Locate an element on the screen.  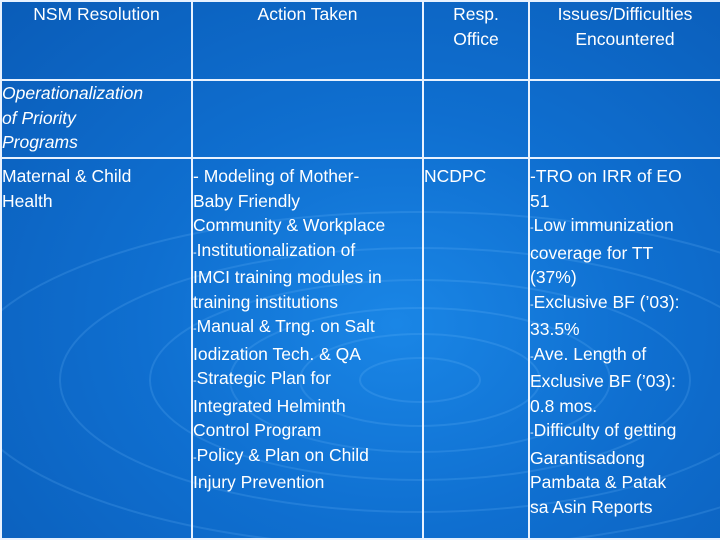
section-empty-office is located at coordinates (476, 119).